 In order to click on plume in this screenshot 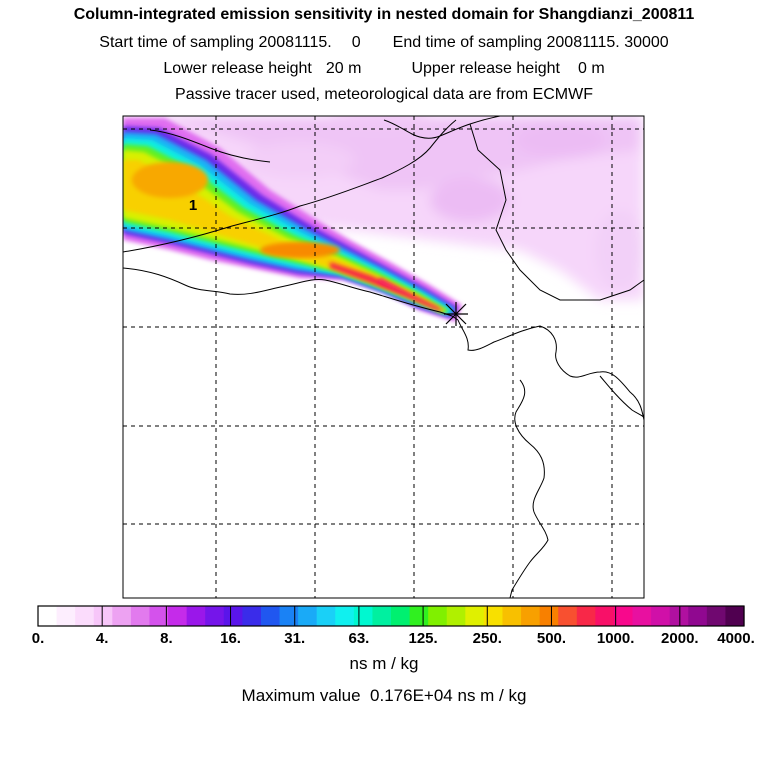, I will do `click(292, 220)`.